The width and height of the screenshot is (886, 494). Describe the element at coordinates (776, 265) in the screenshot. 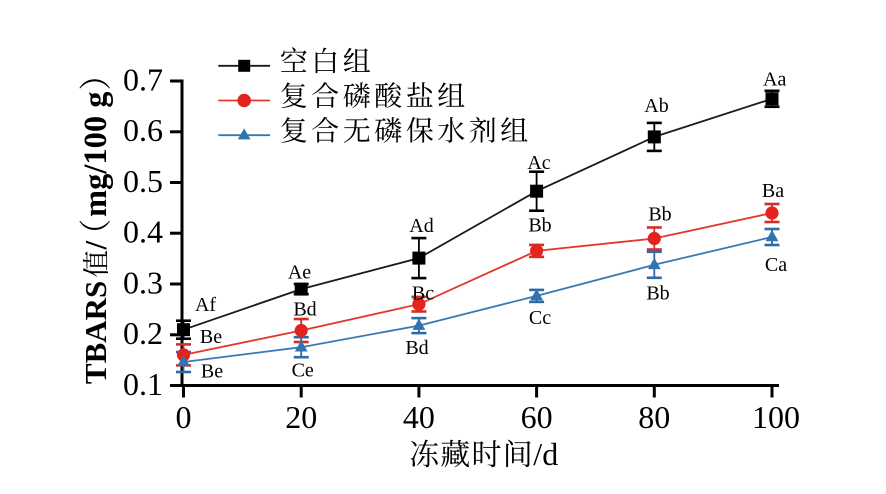

I see `svg-text: Ca` at that location.